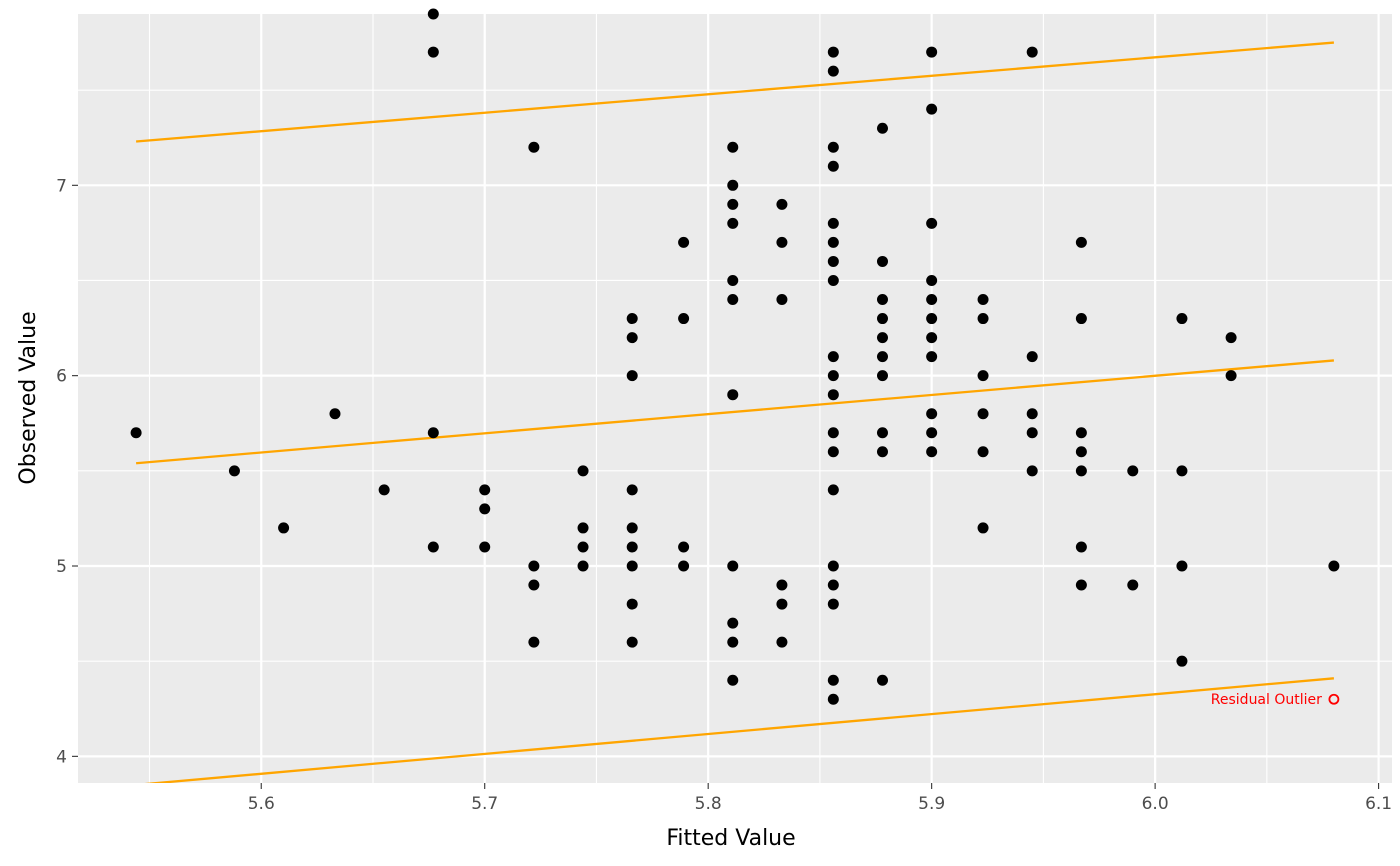  I want to click on outlier-point, so click(1334, 699).